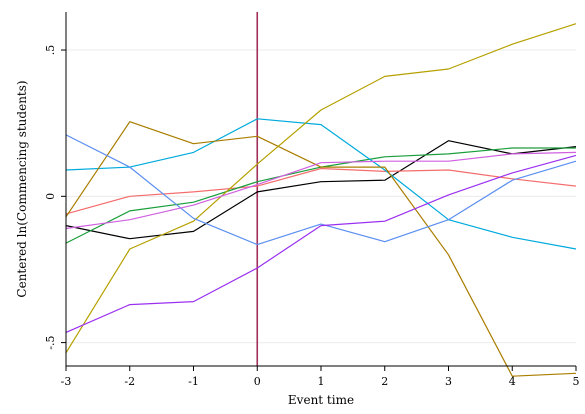  I want to click on x-tick-label: 1, so click(321, 381).